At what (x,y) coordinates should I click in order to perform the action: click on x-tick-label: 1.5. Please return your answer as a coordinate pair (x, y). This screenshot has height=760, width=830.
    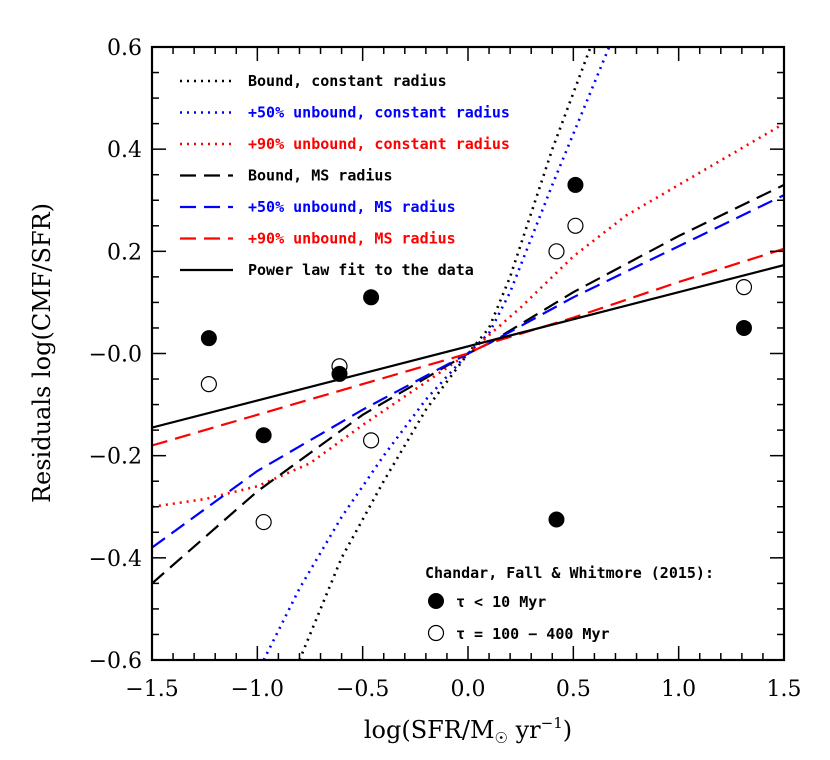
    Looking at the image, I should click on (784, 689).